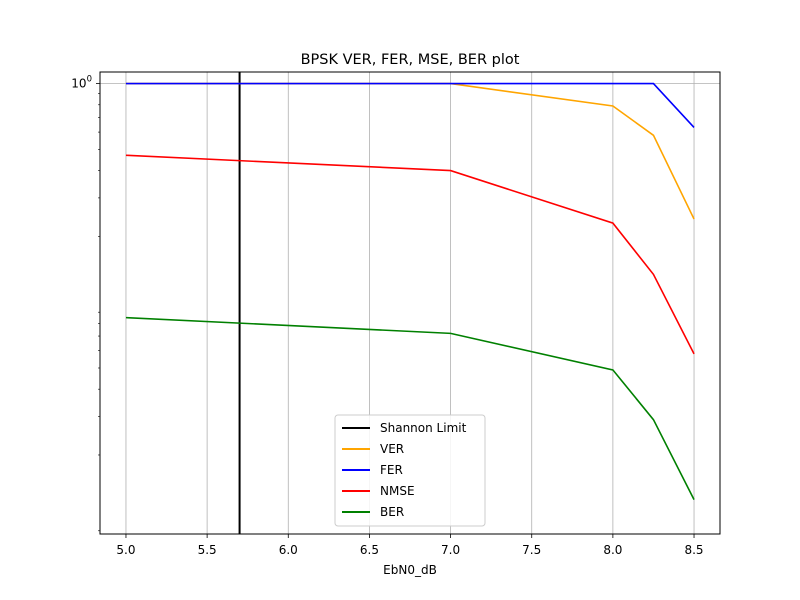 The height and width of the screenshot is (600, 800). I want to click on x-tick-label: 5.5, so click(207, 550).